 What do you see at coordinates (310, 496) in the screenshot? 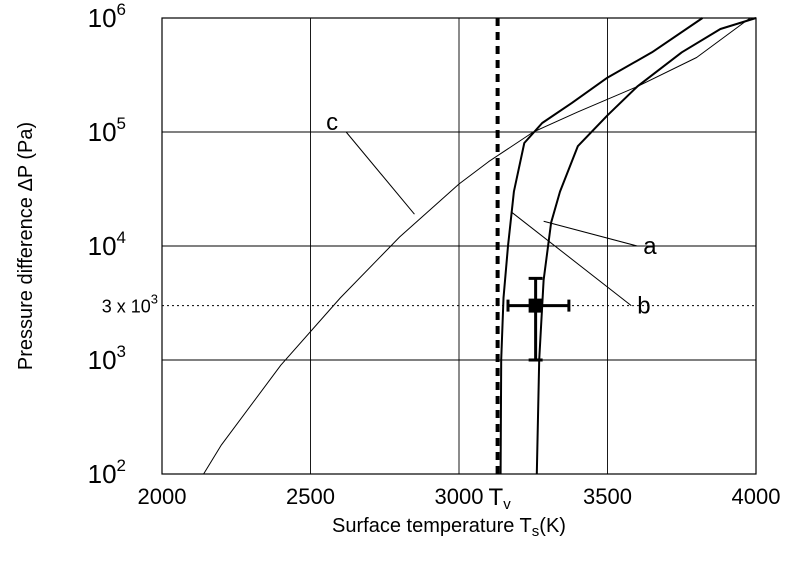
I see `x-tick-label-1: 2500` at bounding box center [310, 496].